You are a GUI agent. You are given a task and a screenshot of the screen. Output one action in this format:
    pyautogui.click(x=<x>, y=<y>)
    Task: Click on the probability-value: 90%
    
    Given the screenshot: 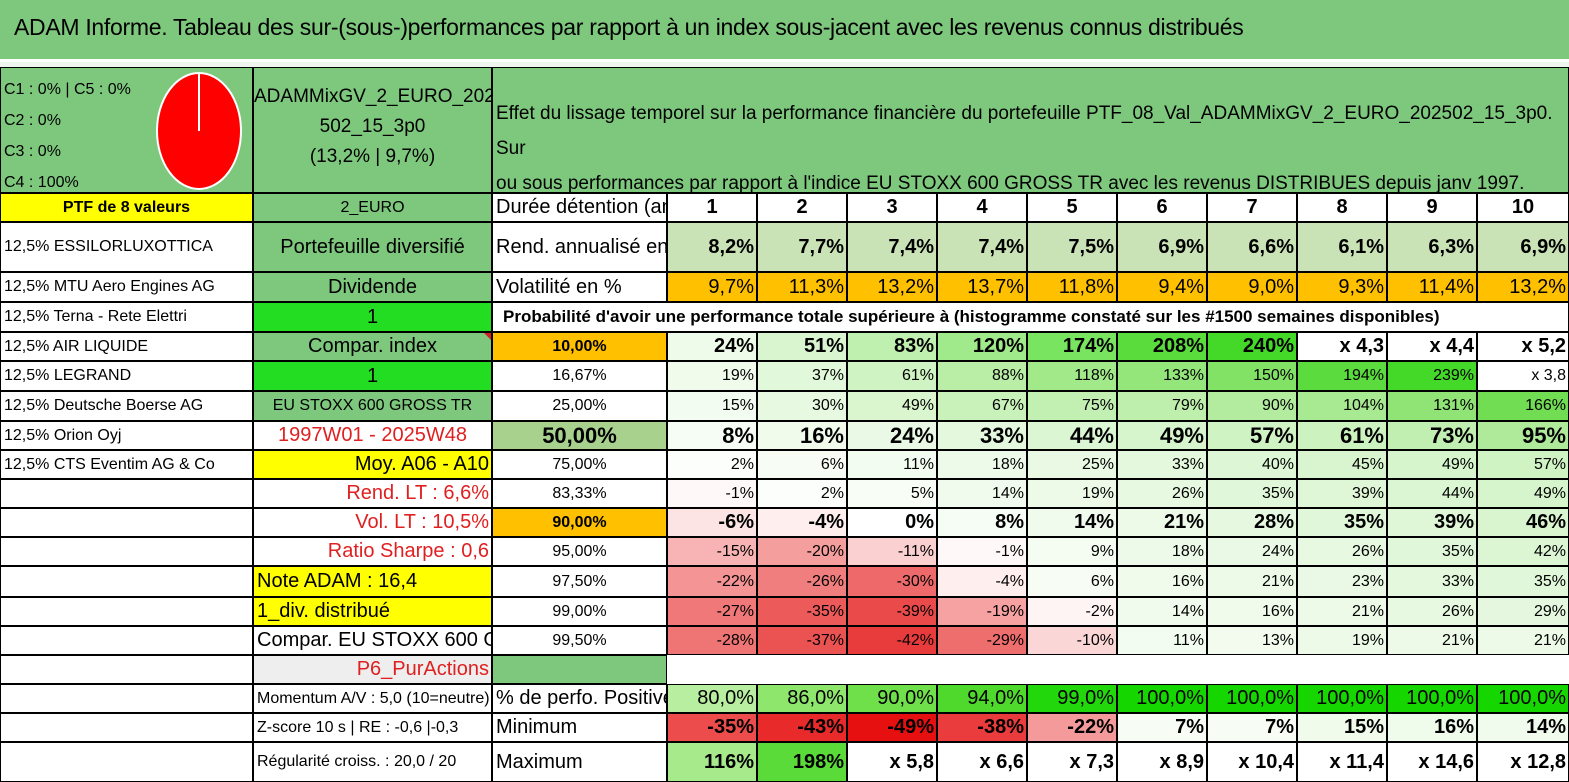 What is the action you would take?
    pyautogui.click(x=1252, y=406)
    